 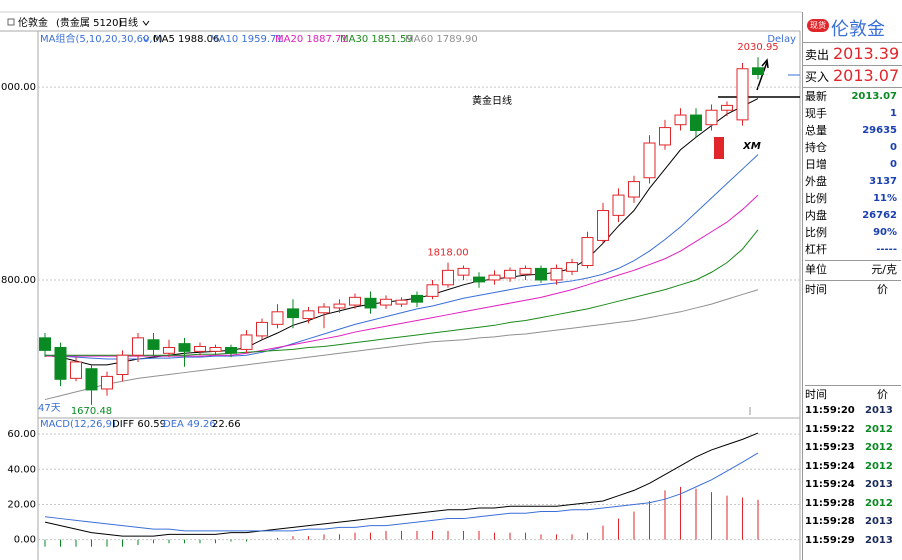 I want to click on tick-row: 11:59:24 2012, so click(x=853, y=466).